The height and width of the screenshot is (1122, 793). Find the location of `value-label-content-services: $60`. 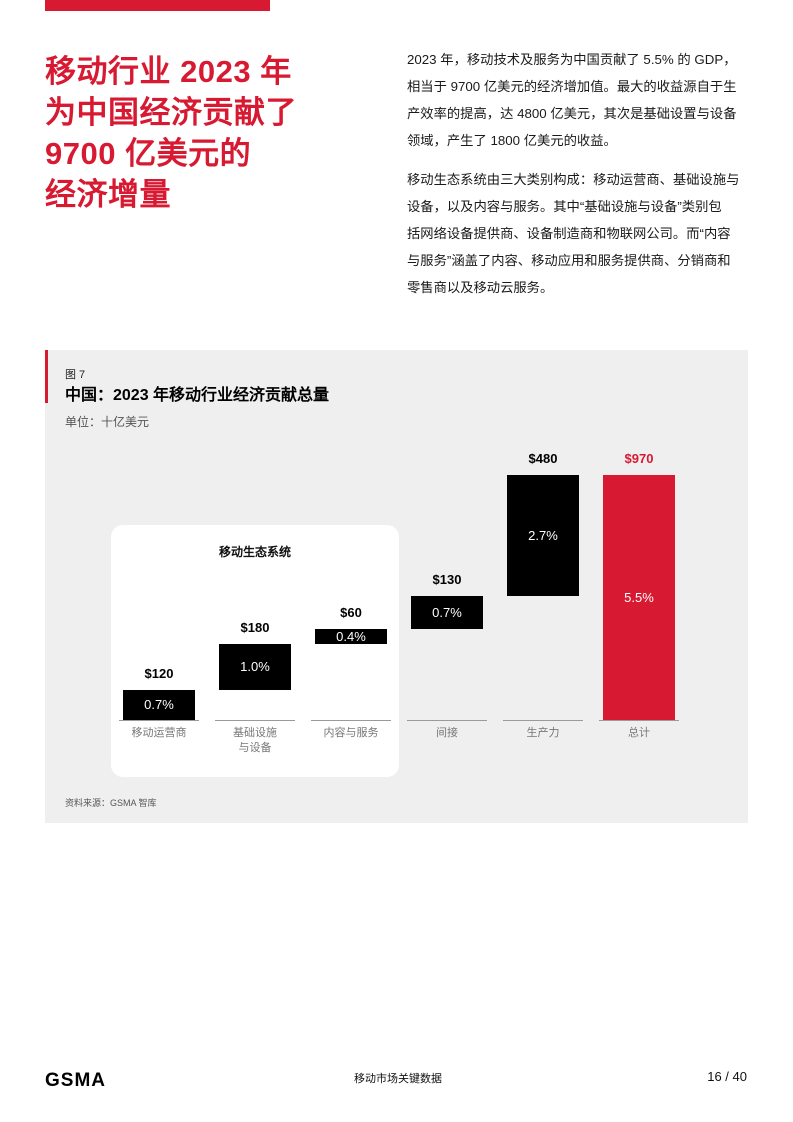

value-label-content-services: $60 is located at coordinates (351, 613).